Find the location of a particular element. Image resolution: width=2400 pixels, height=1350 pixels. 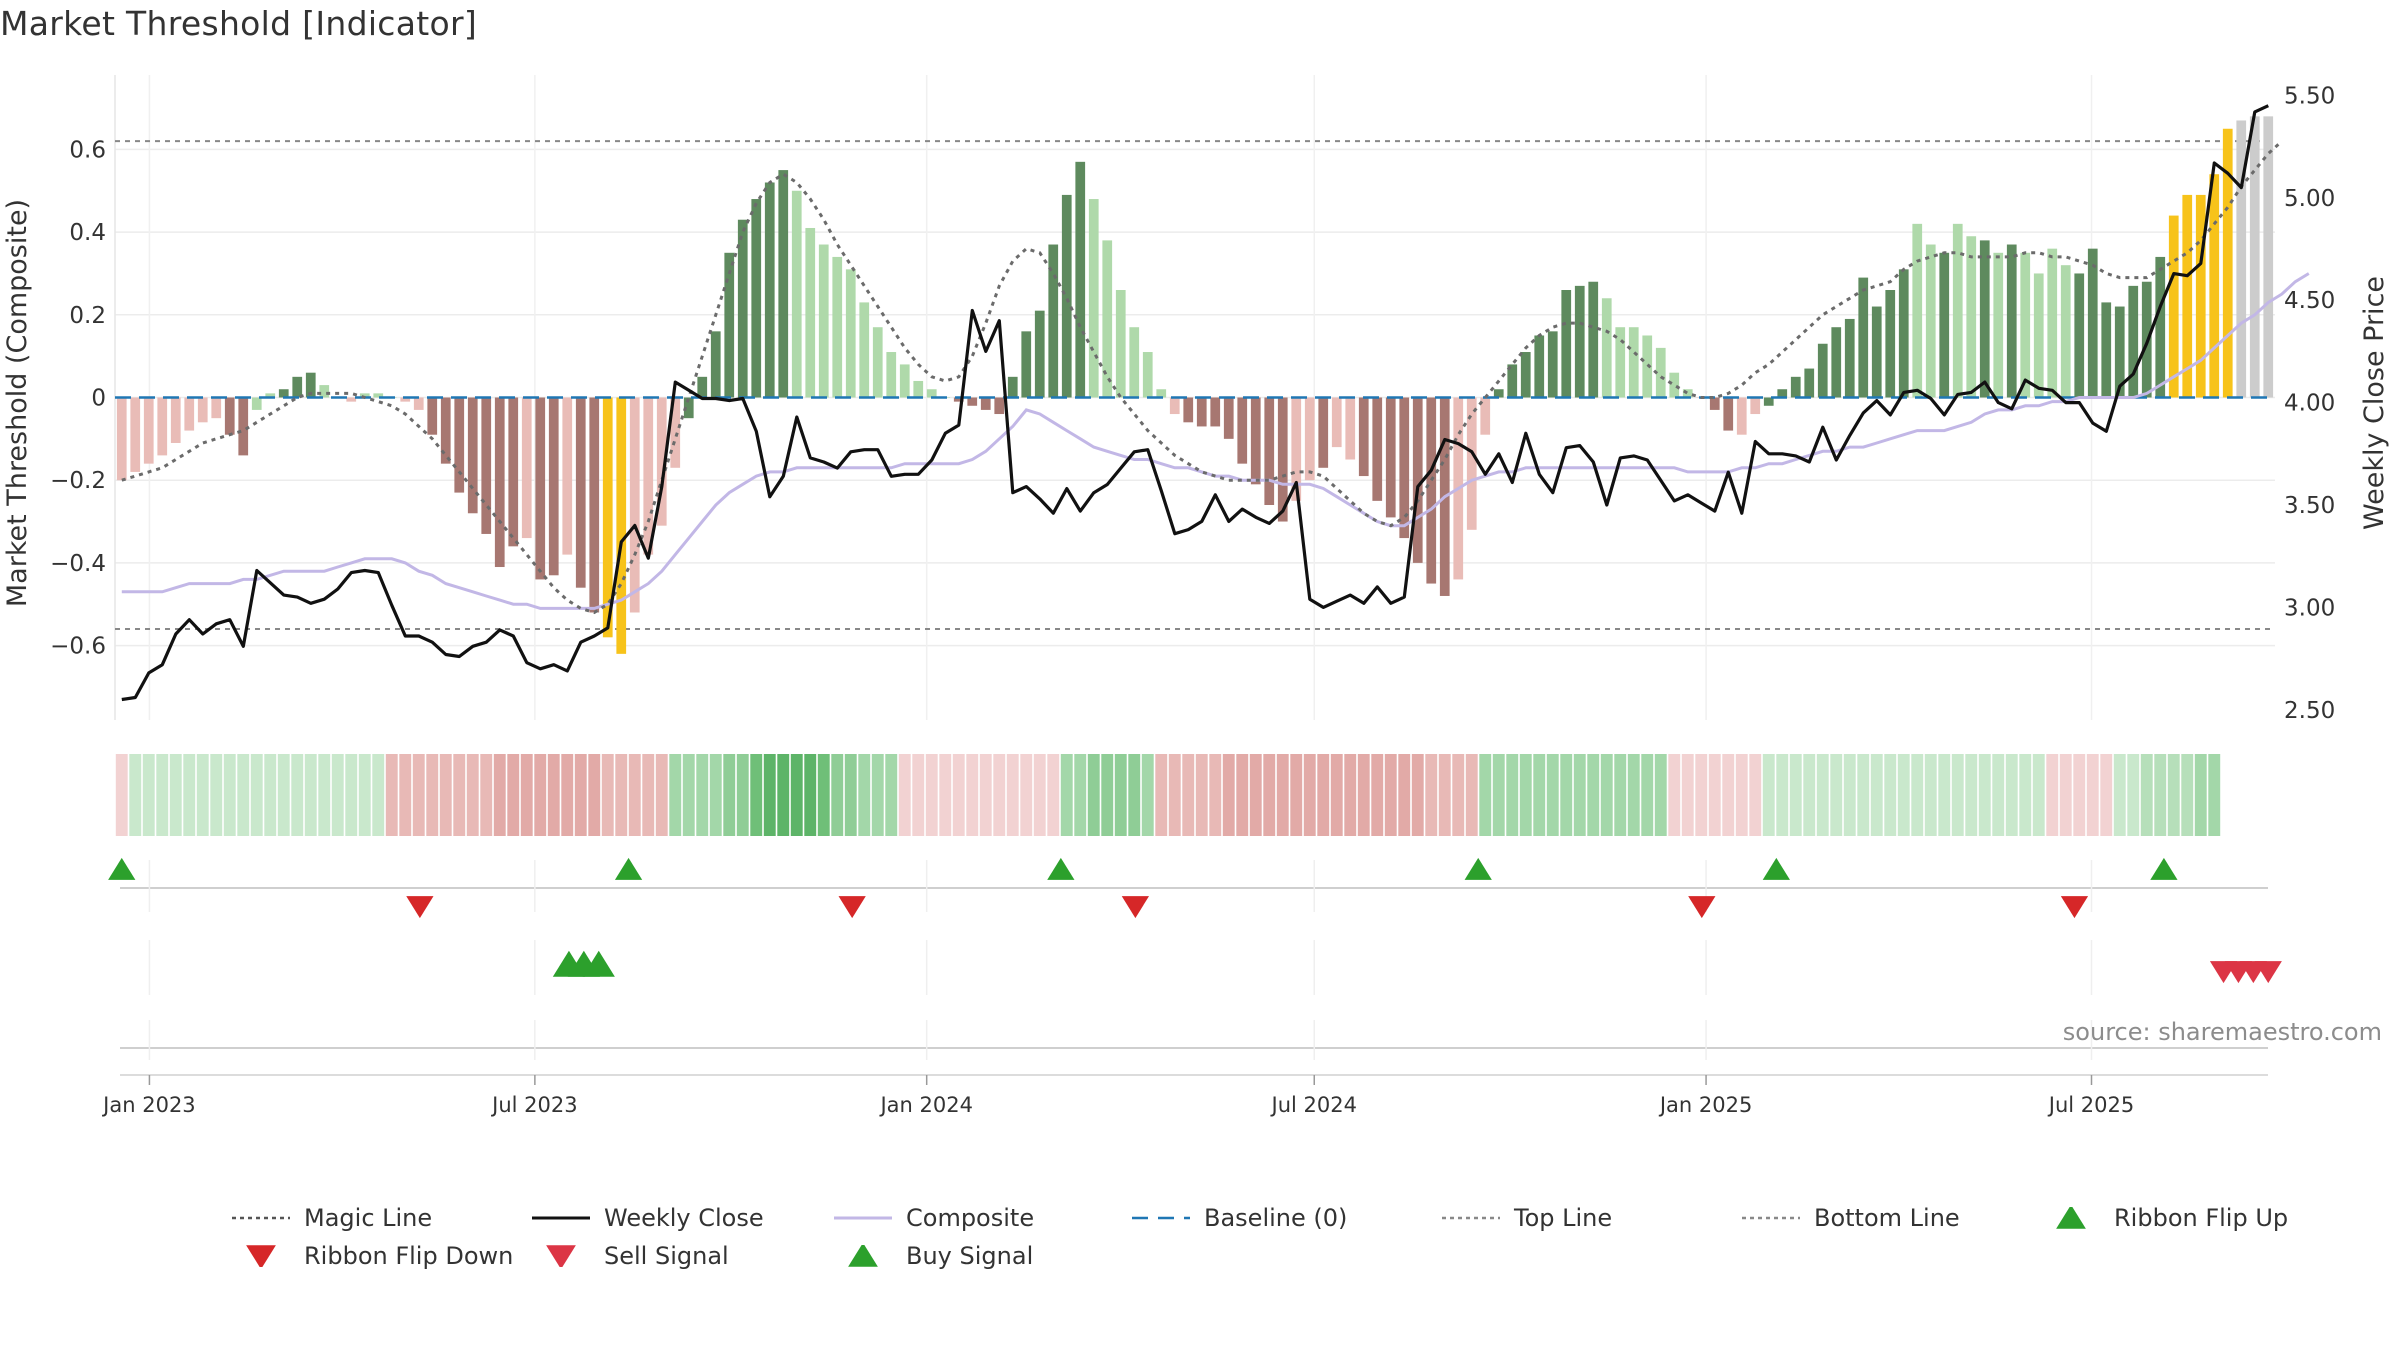

sell-signal-marker is located at coordinates (2268, 972).